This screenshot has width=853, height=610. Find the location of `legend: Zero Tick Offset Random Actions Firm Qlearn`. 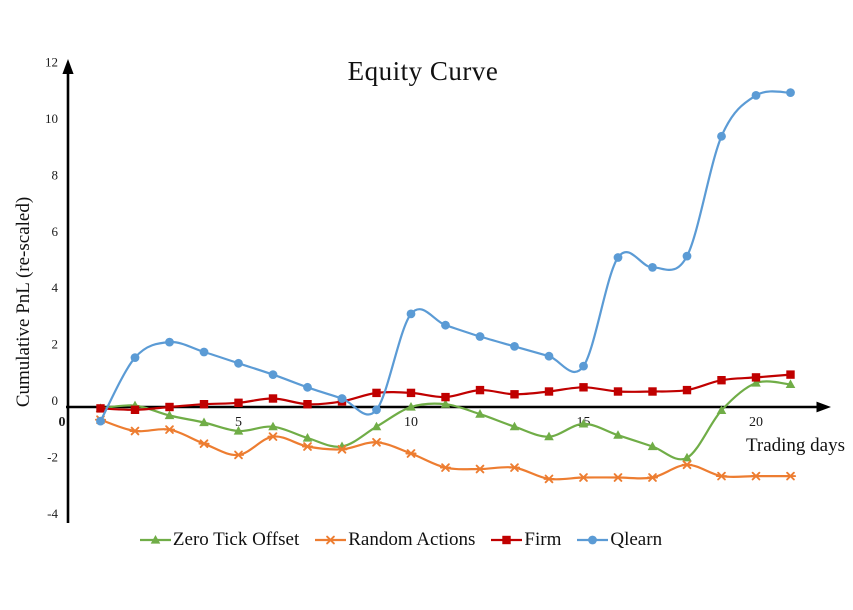

legend: Zero Tick Offset Random Actions Firm Qlearn is located at coordinates (400, 540).